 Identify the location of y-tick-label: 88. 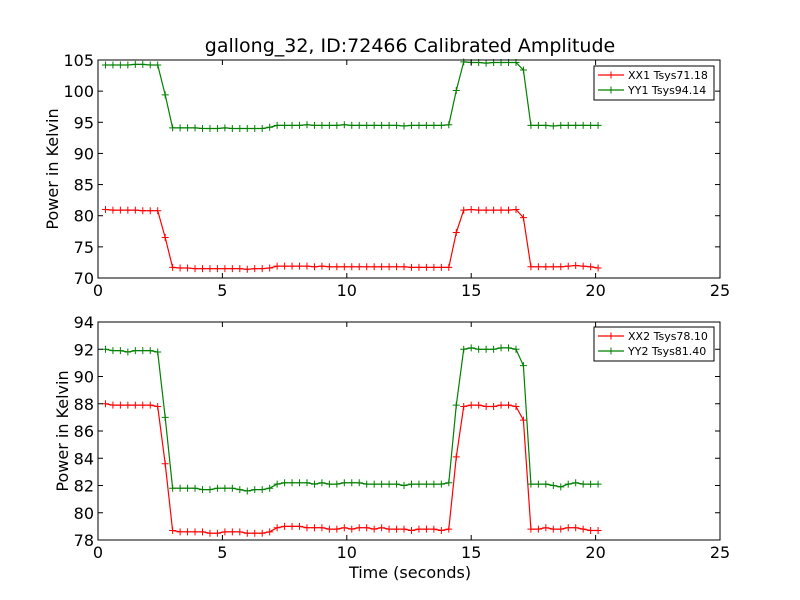
(84, 404).